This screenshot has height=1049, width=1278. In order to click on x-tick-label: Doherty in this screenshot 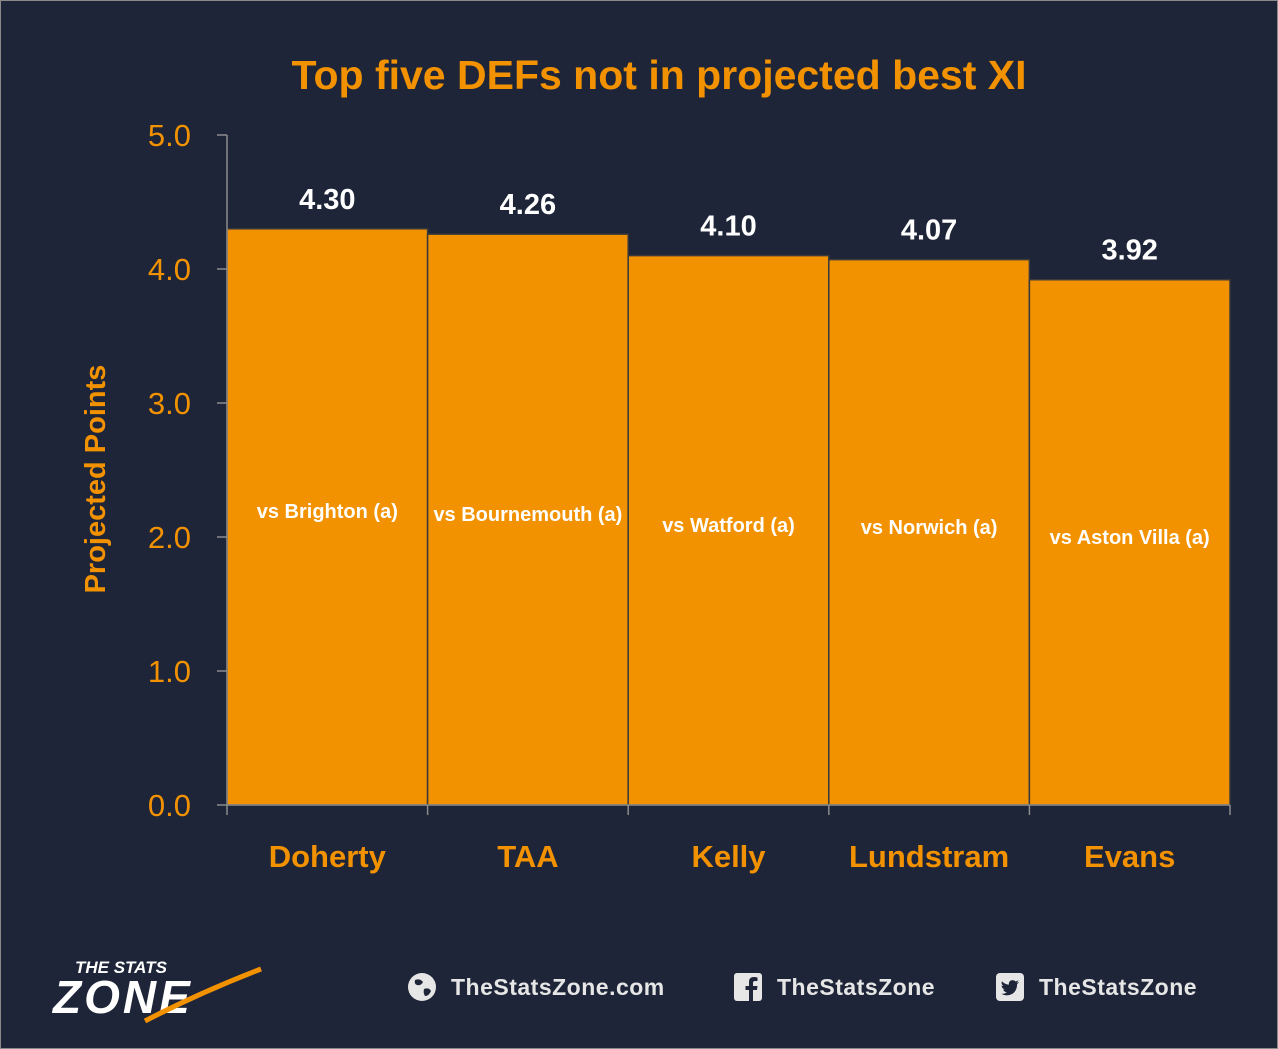, I will do `click(328, 856)`.